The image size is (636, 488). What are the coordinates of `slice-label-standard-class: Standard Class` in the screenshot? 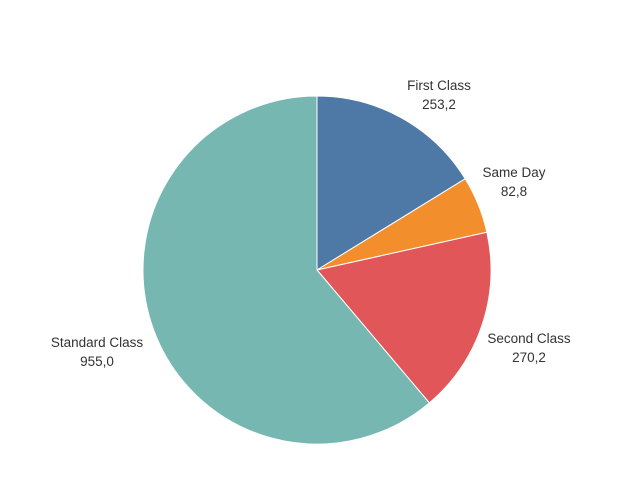 It's located at (97, 342).